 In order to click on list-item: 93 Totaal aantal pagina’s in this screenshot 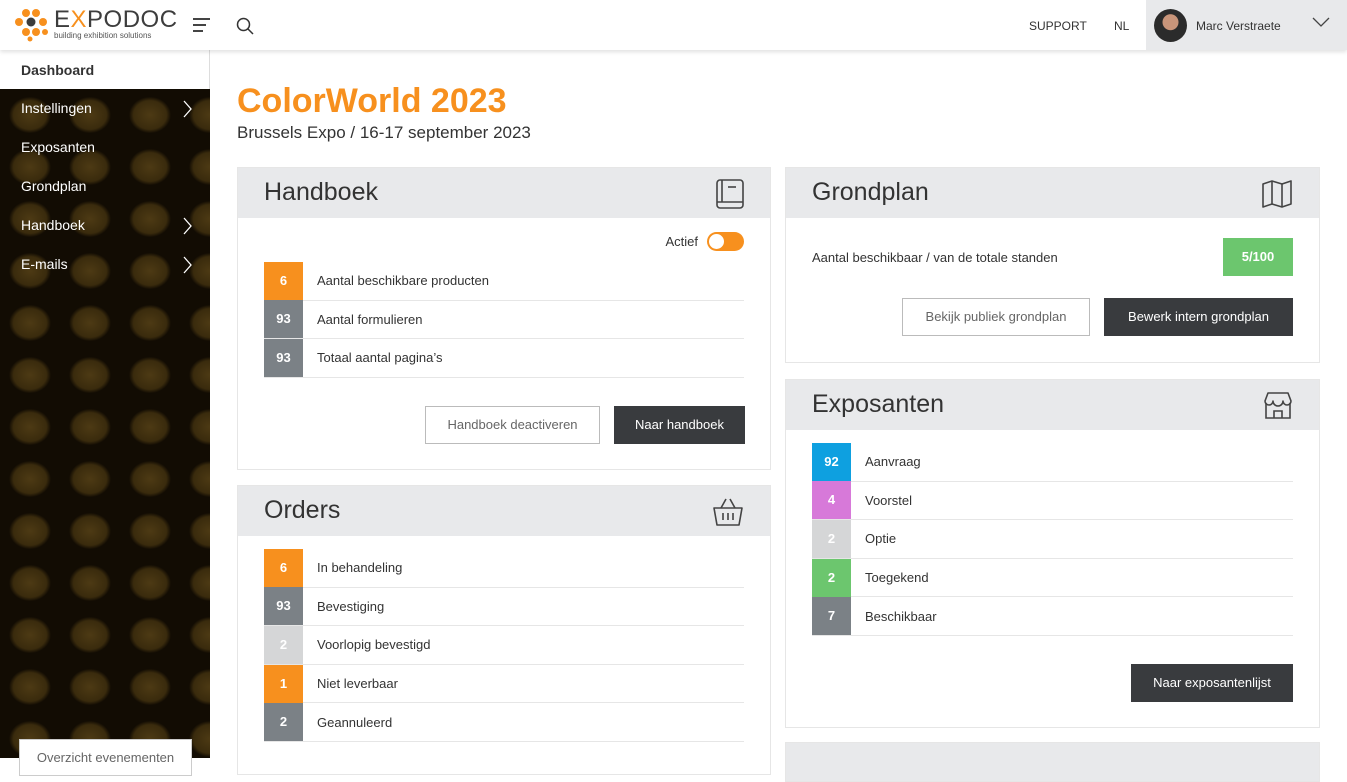, I will do `click(504, 358)`.